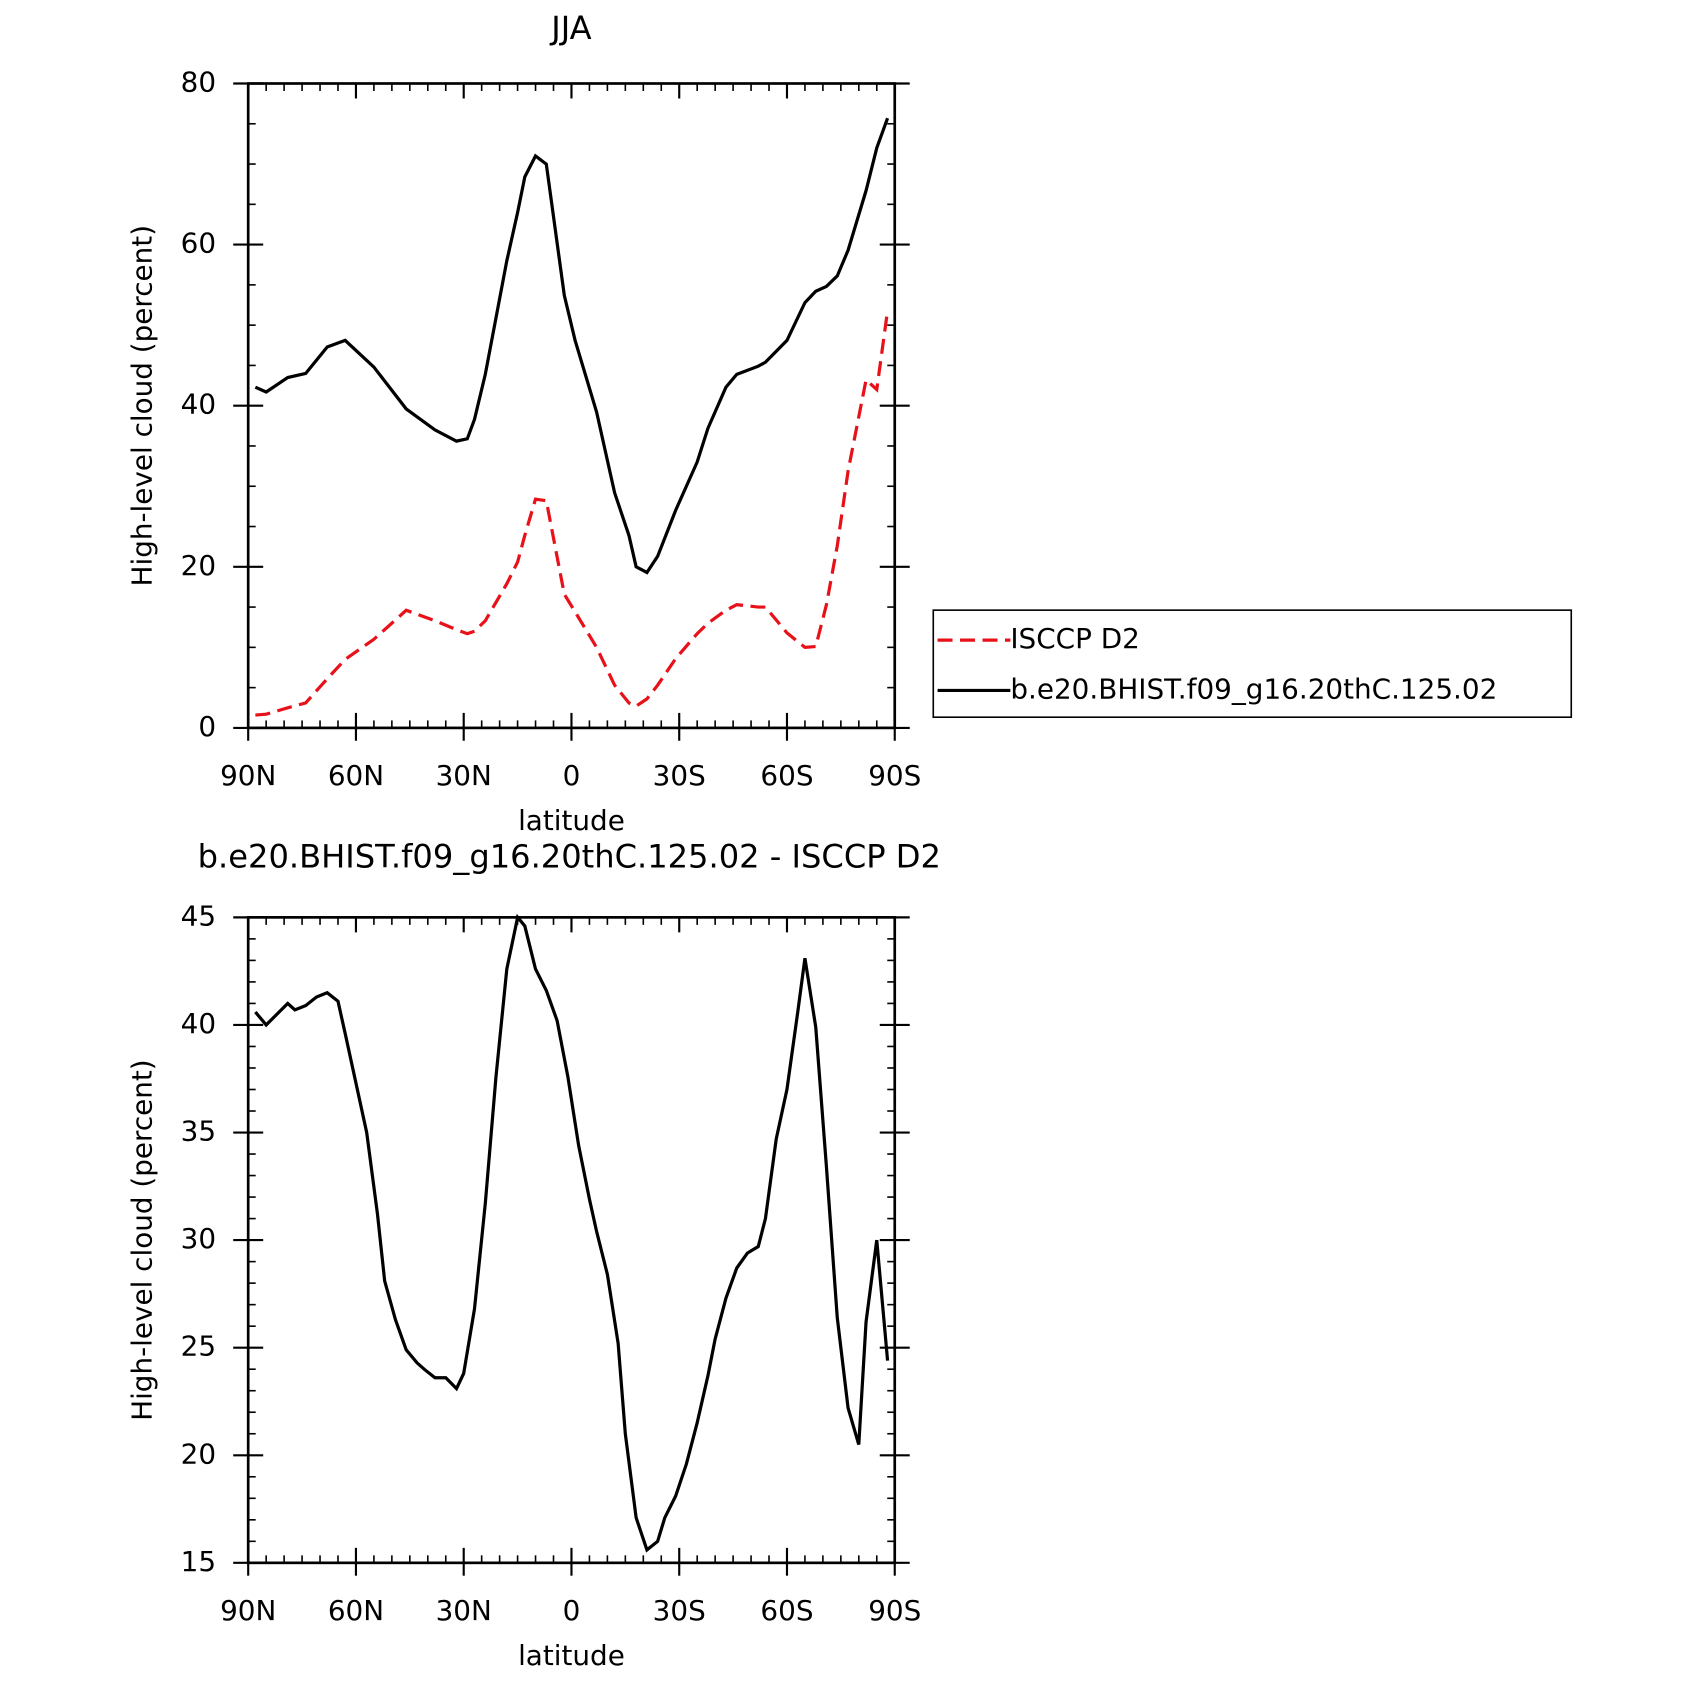 This screenshot has height=1702, width=1691. I want to click on plot-frame, so click(571, 406).